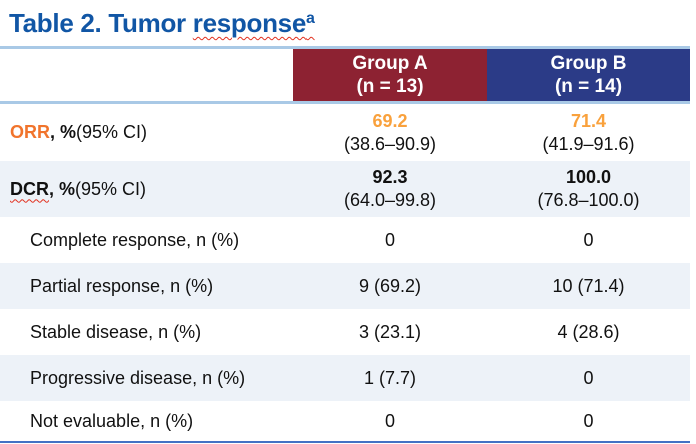 The height and width of the screenshot is (444, 696). Describe the element at coordinates (112, 132) in the screenshot. I see `orr-ci-note: (95% CI)` at that location.